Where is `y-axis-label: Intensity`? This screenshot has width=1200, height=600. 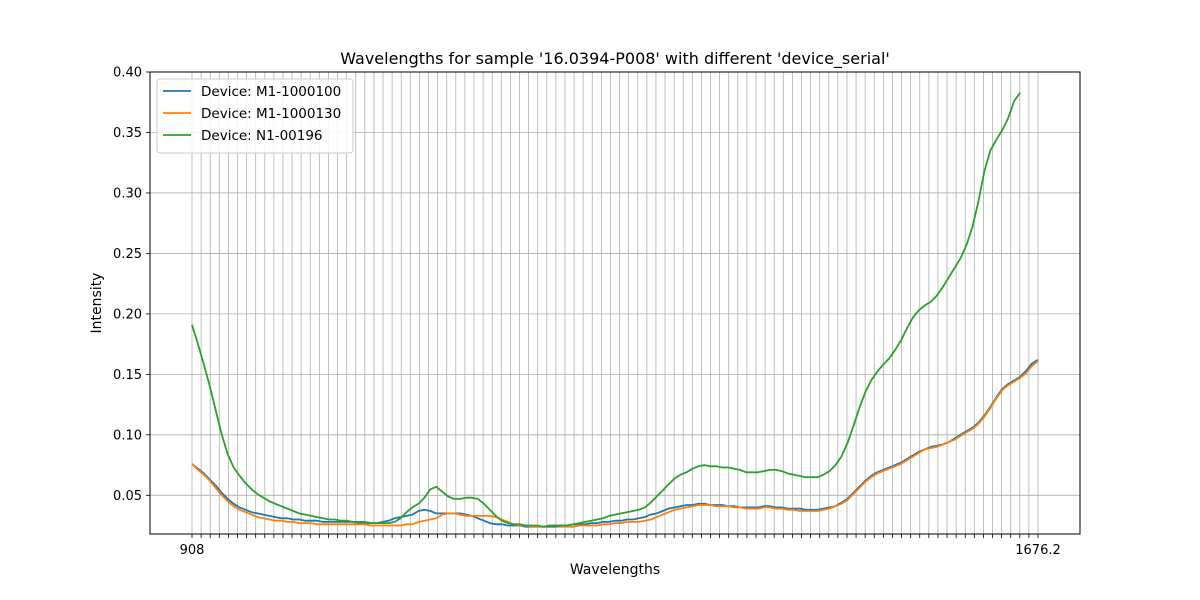 y-axis-label: Intensity is located at coordinates (97, 303).